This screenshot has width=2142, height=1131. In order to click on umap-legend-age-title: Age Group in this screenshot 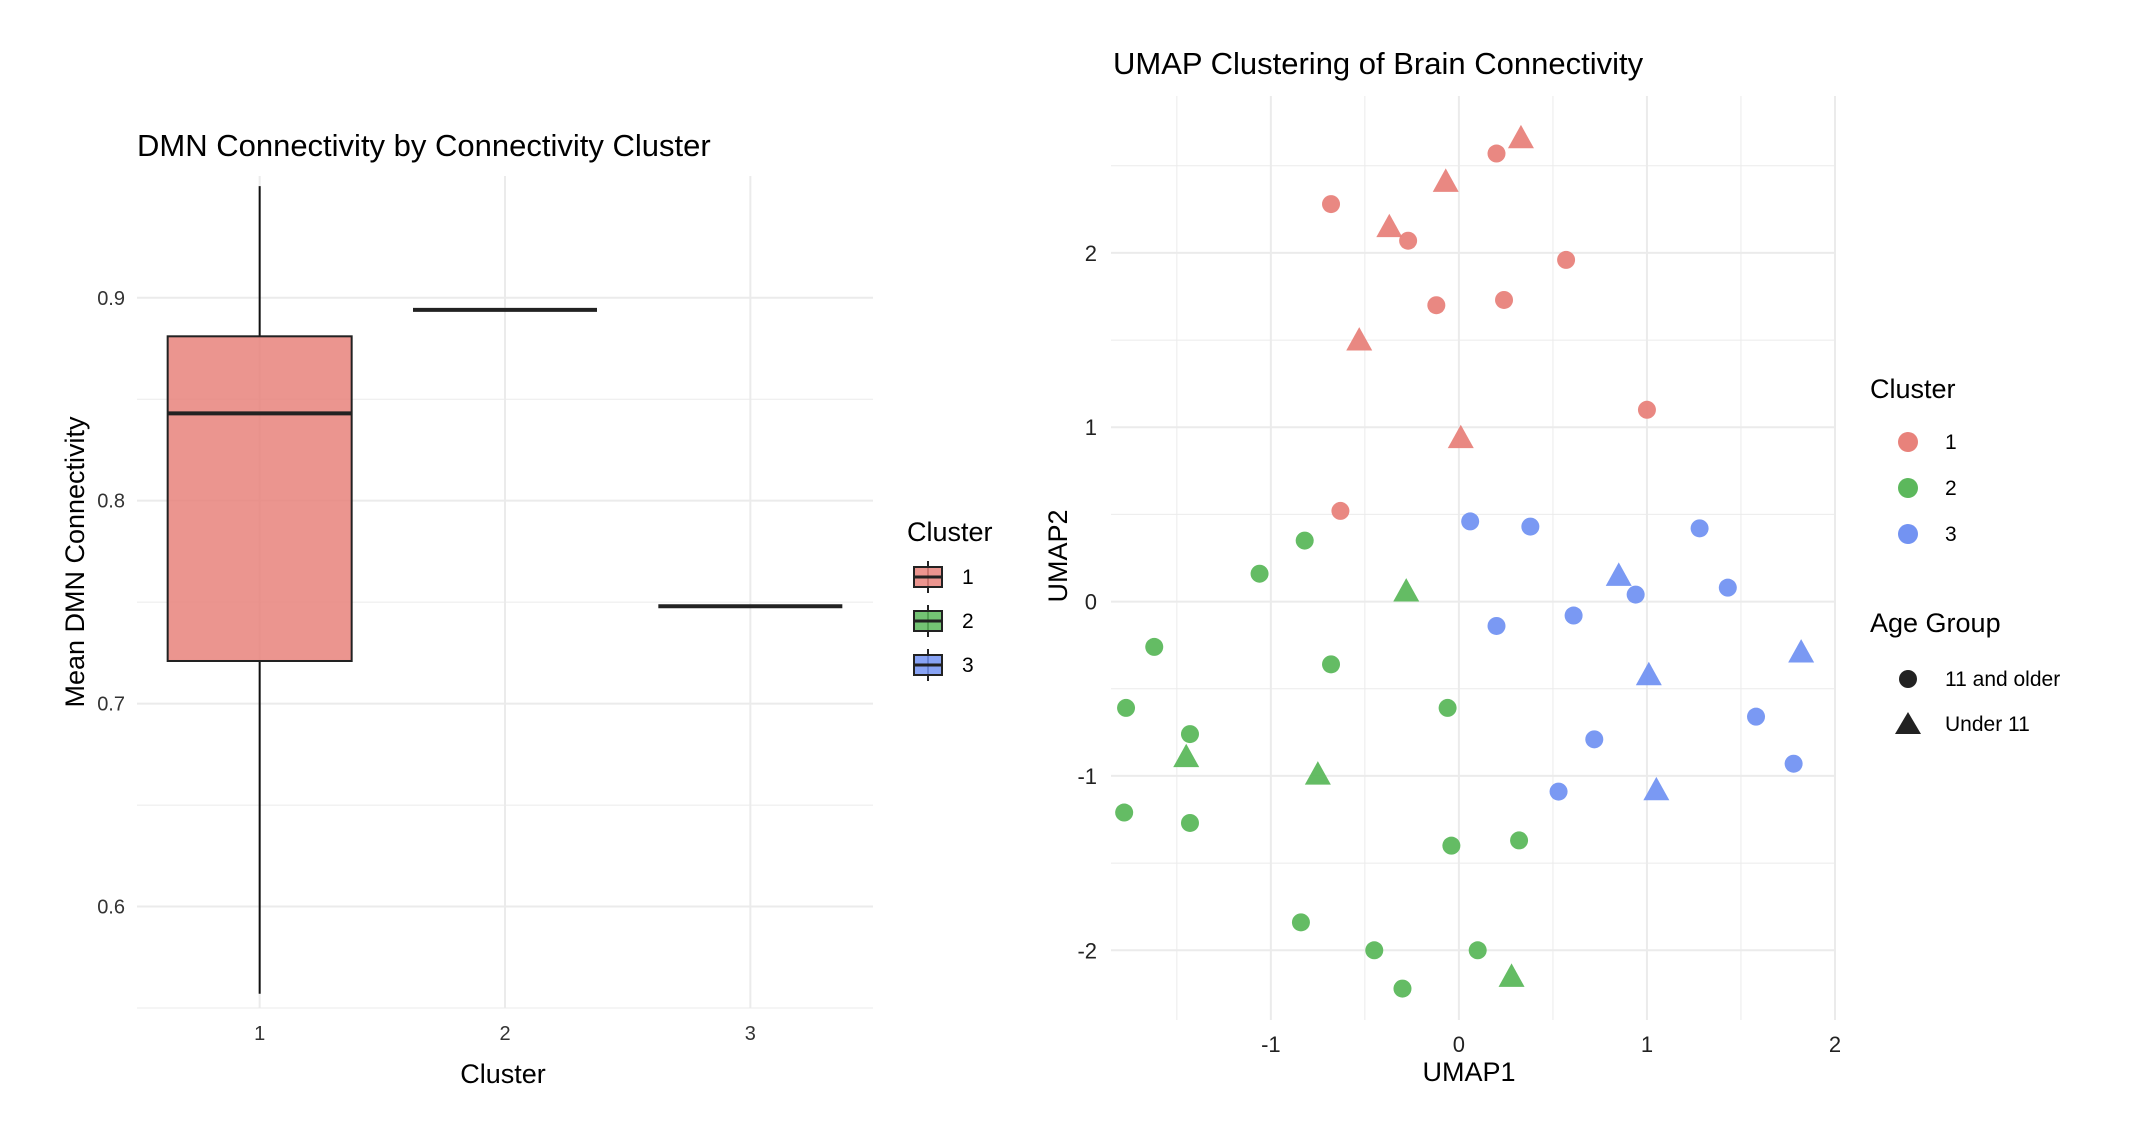, I will do `click(1935, 623)`.